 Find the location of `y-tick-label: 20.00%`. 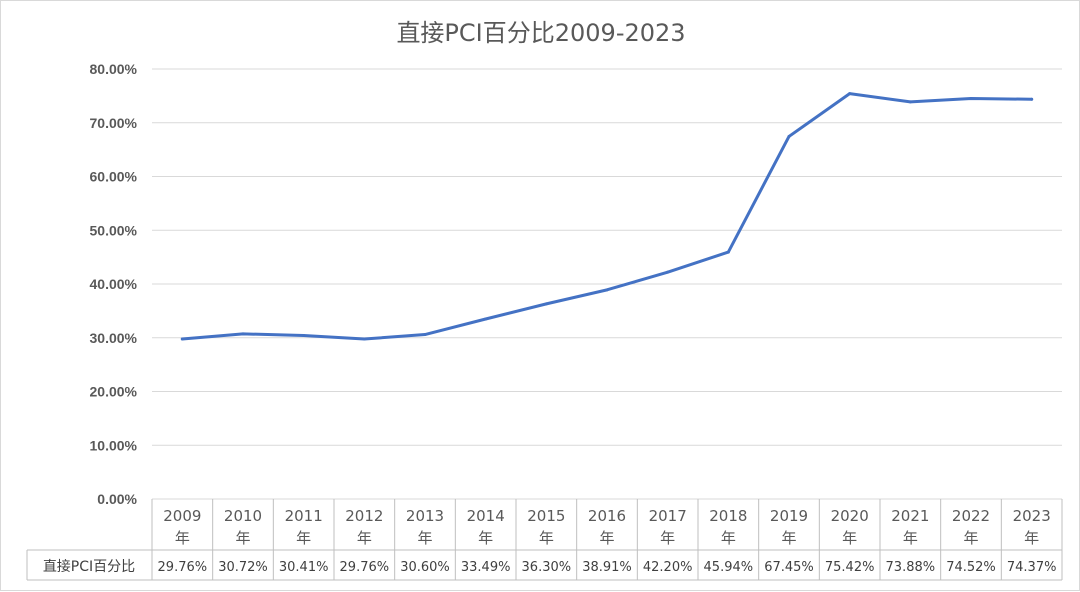

y-tick-label: 20.00% is located at coordinates (114, 392).